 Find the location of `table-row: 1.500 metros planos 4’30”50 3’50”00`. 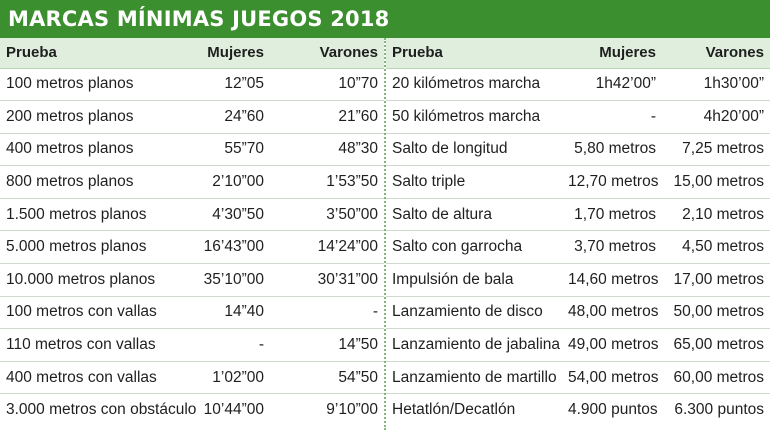

table-row: 1.500 metros planos 4’30”50 3’50”00 is located at coordinates (192, 215).